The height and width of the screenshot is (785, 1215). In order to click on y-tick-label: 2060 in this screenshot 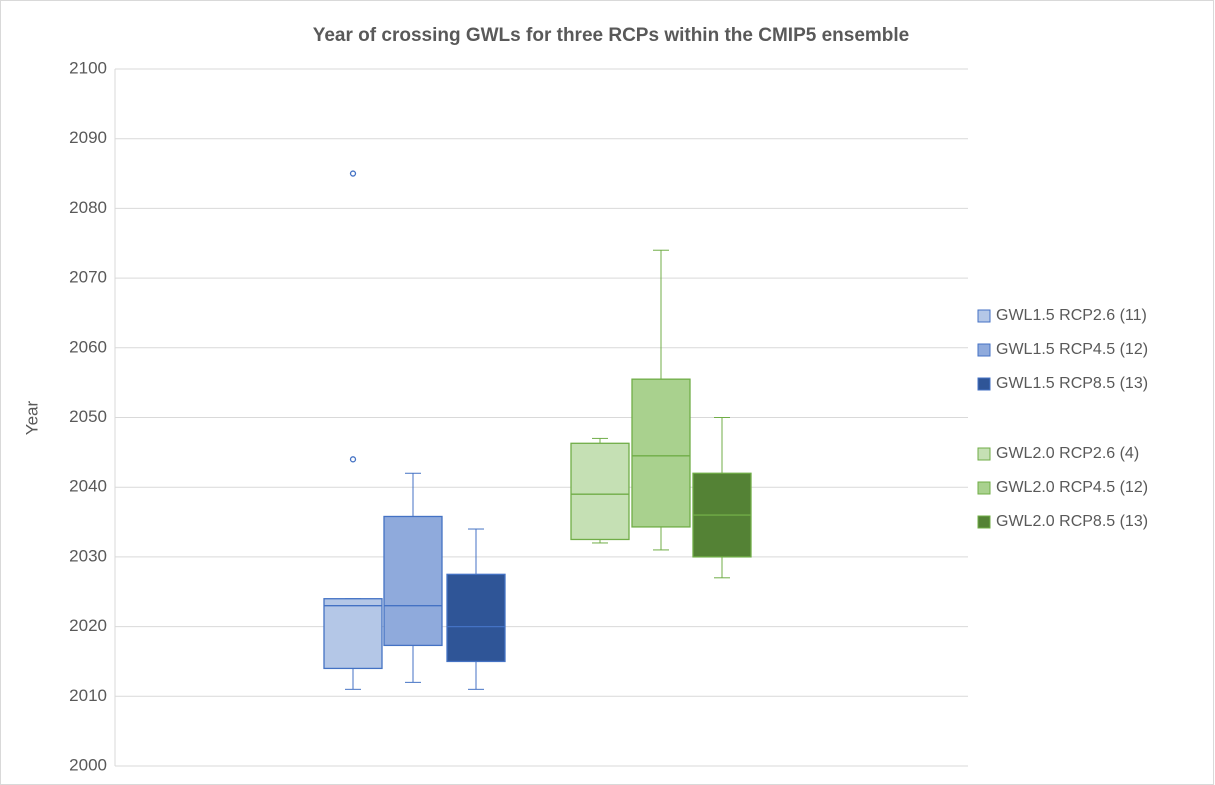, I will do `click(88, 346)`.